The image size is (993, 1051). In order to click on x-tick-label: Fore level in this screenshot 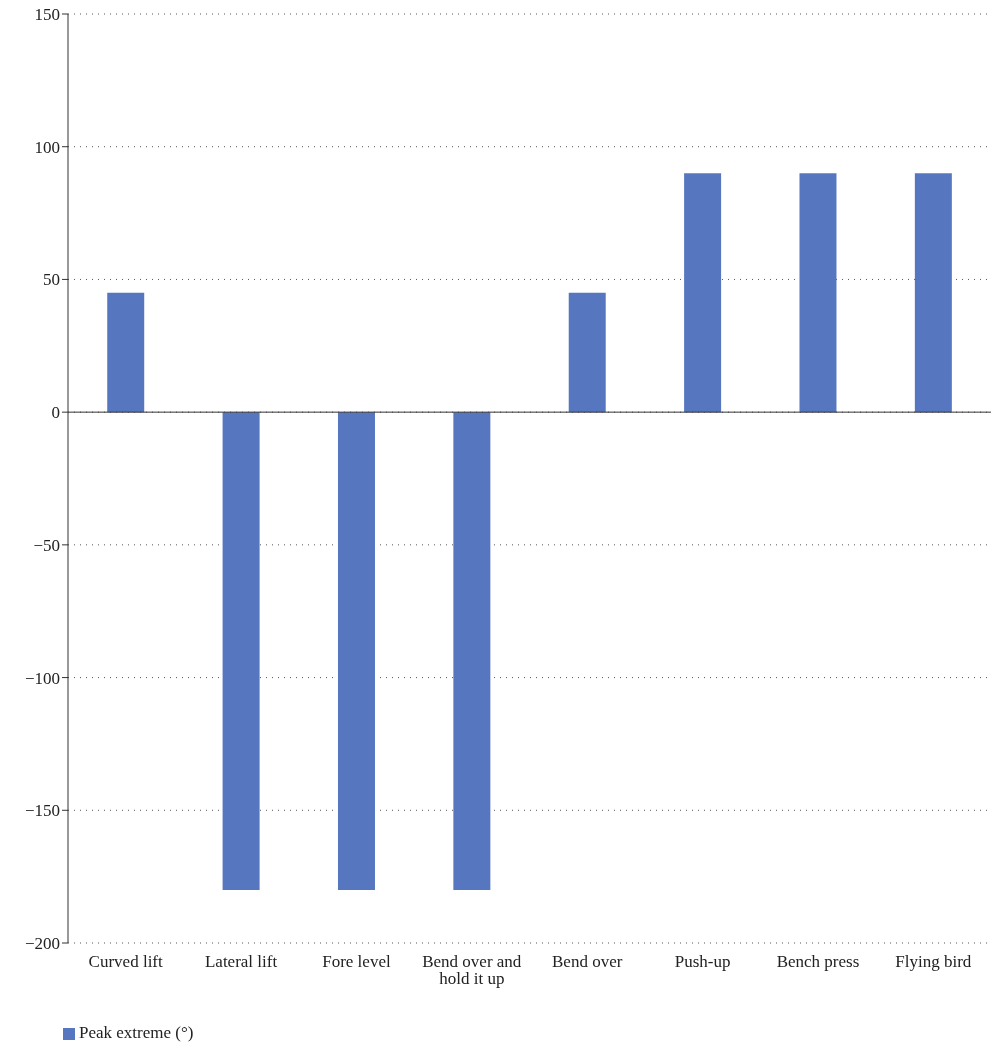, I will do `click(356, 962)`.